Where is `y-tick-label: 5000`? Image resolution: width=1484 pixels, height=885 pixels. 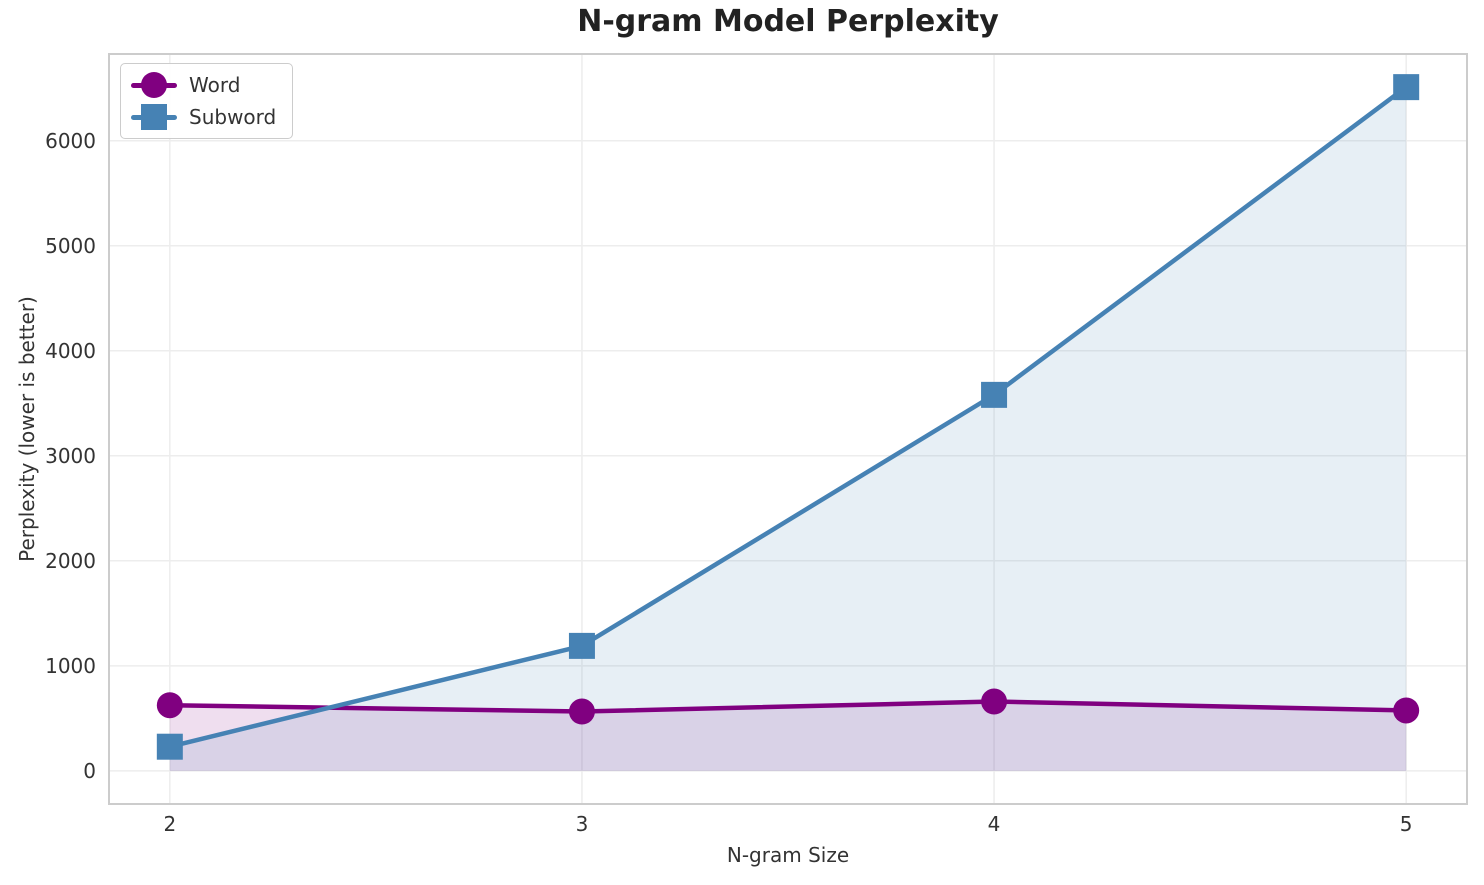 y-tick-label: 5000 is located at coordinates (70, 245).